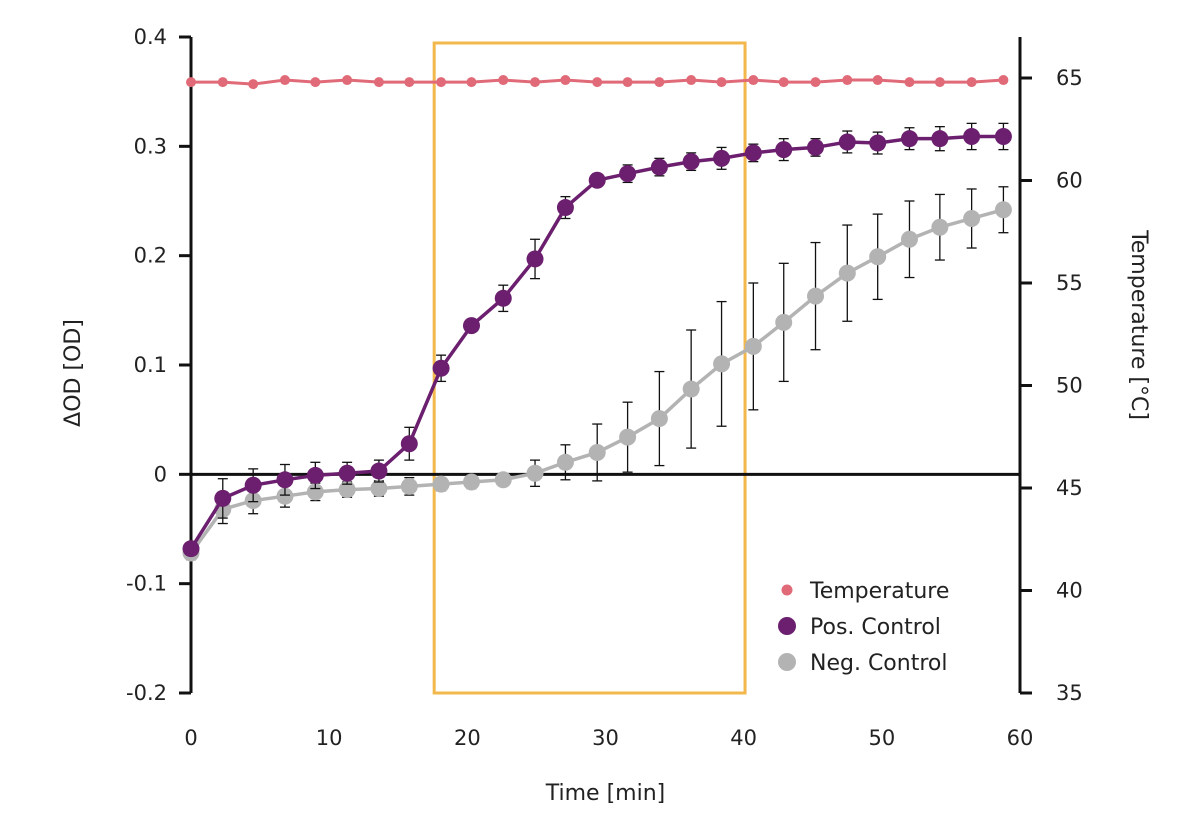 The height and width of the screenshot is (837, 1200). I want to click on y-tick-label: -0.2, so click(146, 693).